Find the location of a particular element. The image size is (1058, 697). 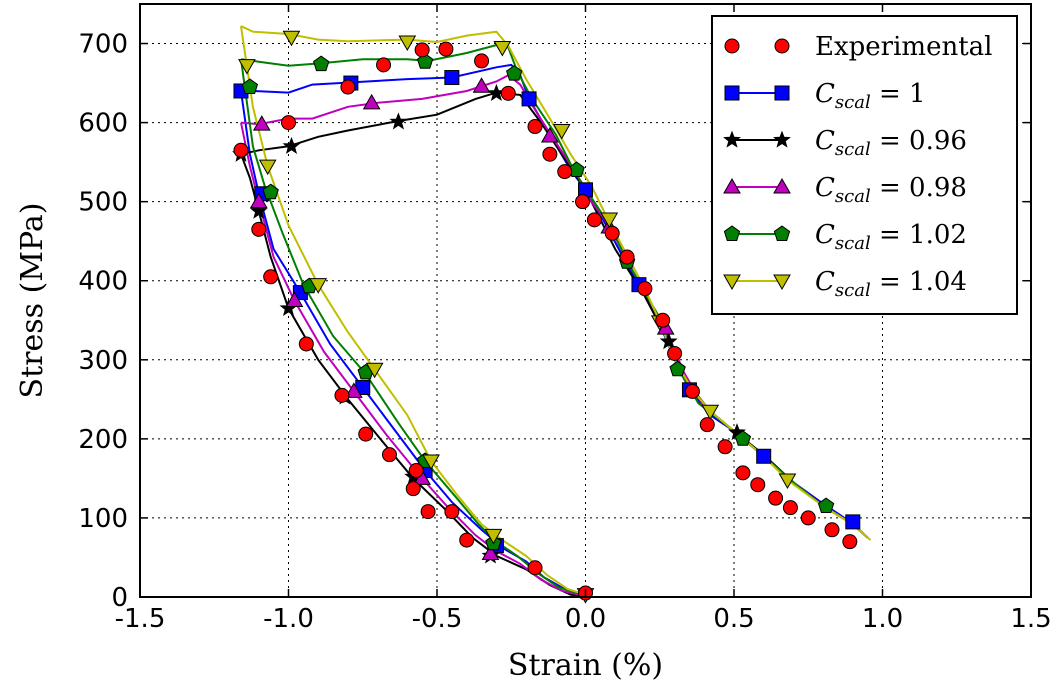

legend-marker-experimental is located at coordinates (782, 46).